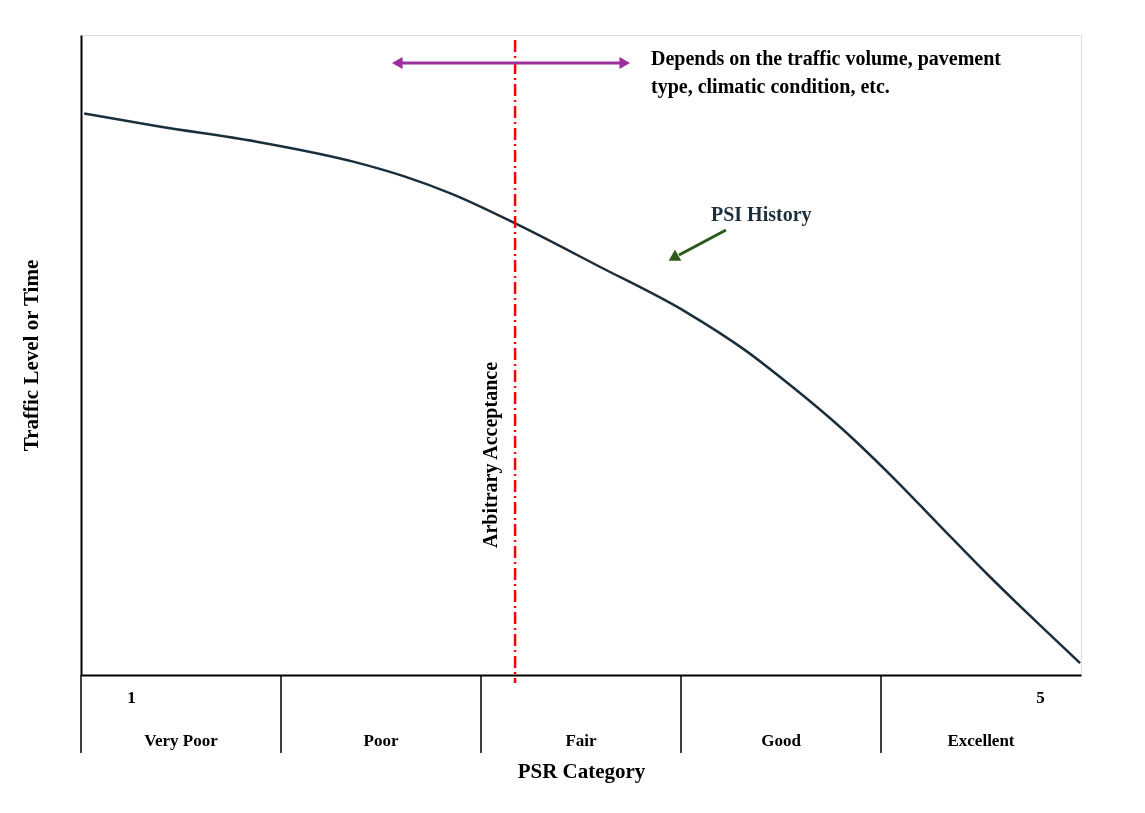 Image resolution: width=1145 pixels, height=813 pixels. Describe the element at coordinates (981, 740) in the screenshot. I see `text: Excellent` at that location.